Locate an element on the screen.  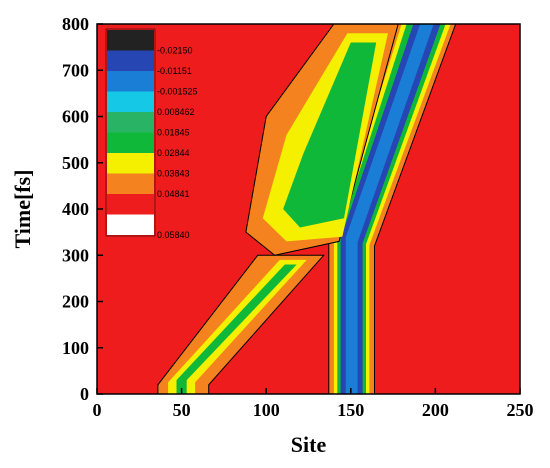
y-tick-label: 500 is located at coordinates (75, 163).